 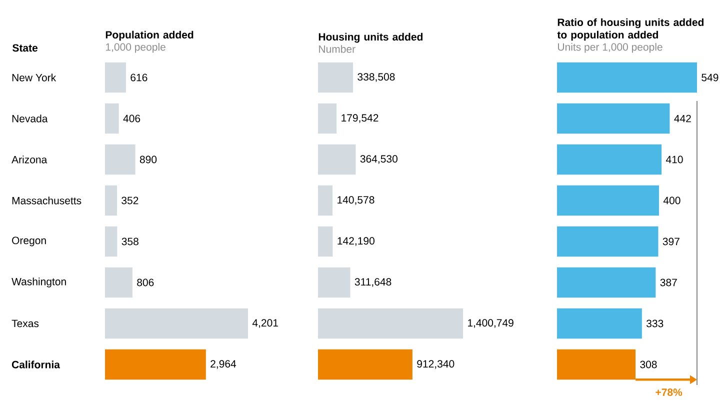 What do you see at coordinates (39, 283) in the screenshot?
I see `y-tick-label: Washington` at bounding box center [39, 283].